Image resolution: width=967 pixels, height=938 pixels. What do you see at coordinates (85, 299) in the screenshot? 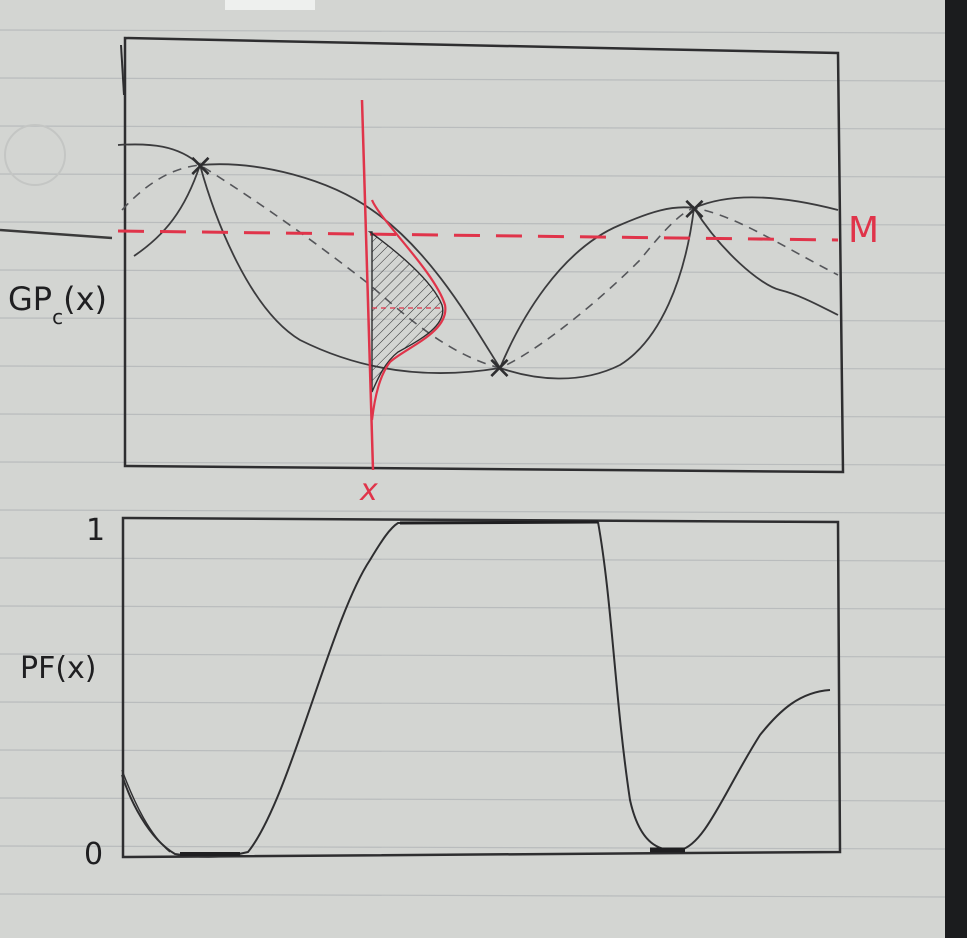
I see `top-ylabel-arg: (x)` at bounding box center [85, 299].